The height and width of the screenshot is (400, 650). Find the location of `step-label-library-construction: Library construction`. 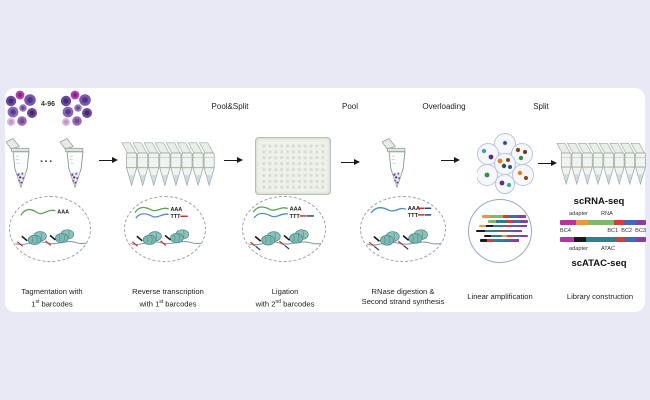

step-label-library-construction: Library construction is located at coordinates (600, 296).